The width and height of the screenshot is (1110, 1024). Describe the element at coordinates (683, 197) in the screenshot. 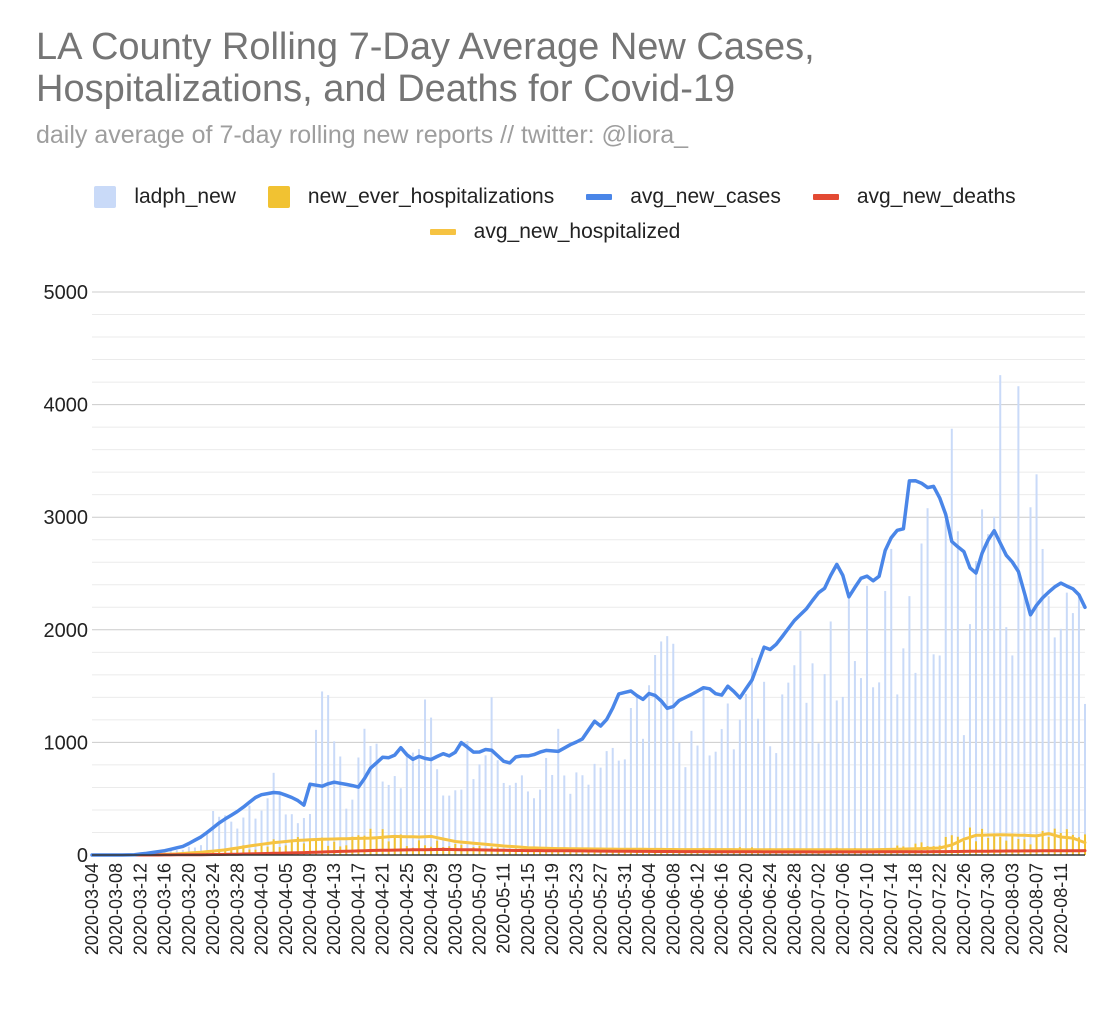

I see `legend-item-avg-new-cases: avg_new_cases` at that location.